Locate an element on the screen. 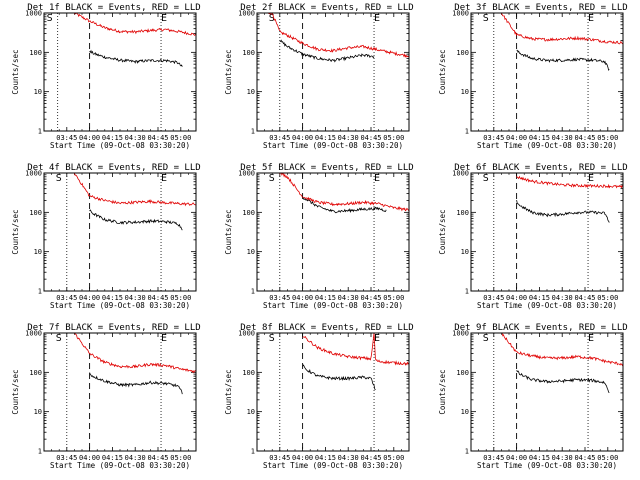 The image size is (640, 480). panel-title: Det 4f BLACK = Events, RED = LLD is located at coordinates (113, 168).